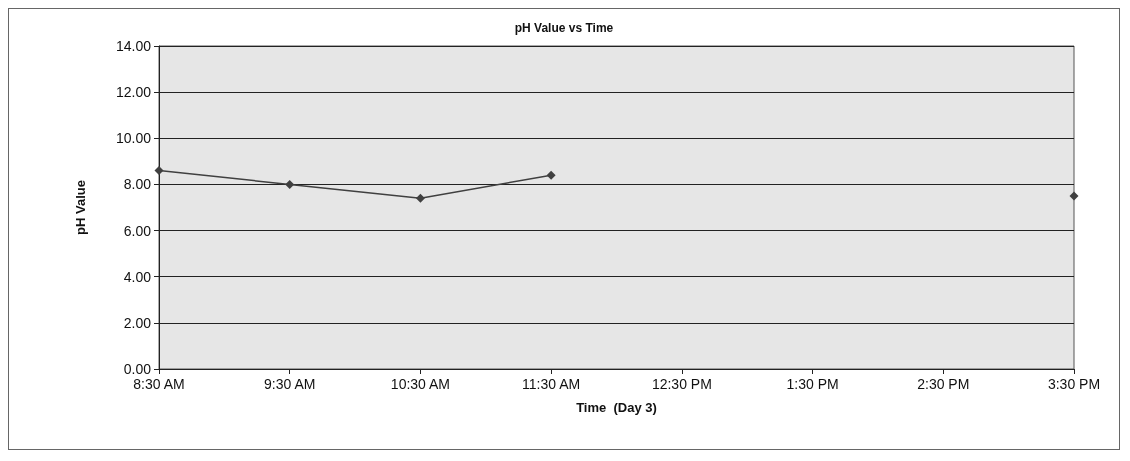  What do you see at coordinates (420, 384) in the screenshot?
I see `x-tick-label: 10:30 AM` at bounding box center [420, 384].